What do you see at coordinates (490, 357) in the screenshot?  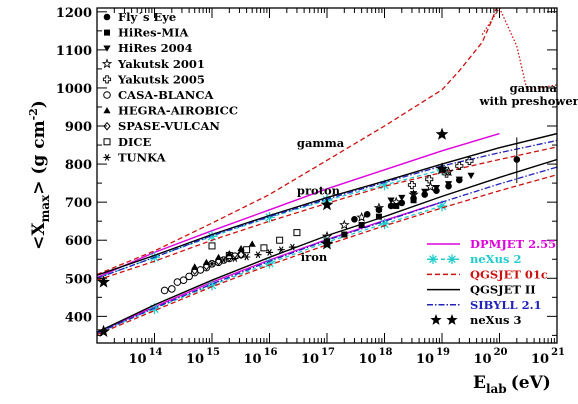 I see `x-tick-label: 10 20` at bounding box center [490, 357].